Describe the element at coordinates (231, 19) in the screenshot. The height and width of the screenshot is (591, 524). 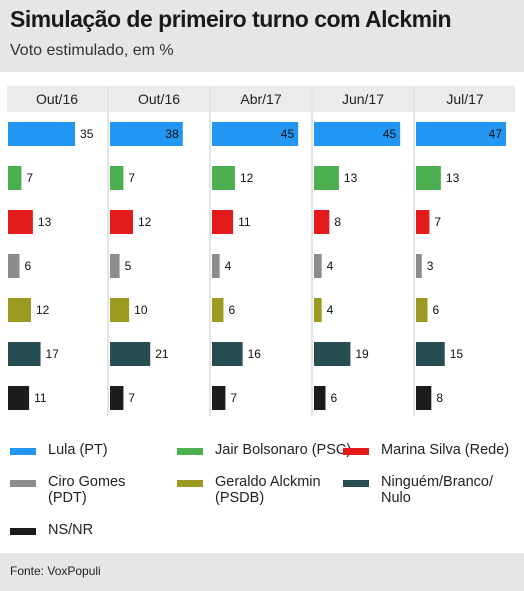
I see `chart-title: Simulação de primeiro turno com Alckmin` at that location.